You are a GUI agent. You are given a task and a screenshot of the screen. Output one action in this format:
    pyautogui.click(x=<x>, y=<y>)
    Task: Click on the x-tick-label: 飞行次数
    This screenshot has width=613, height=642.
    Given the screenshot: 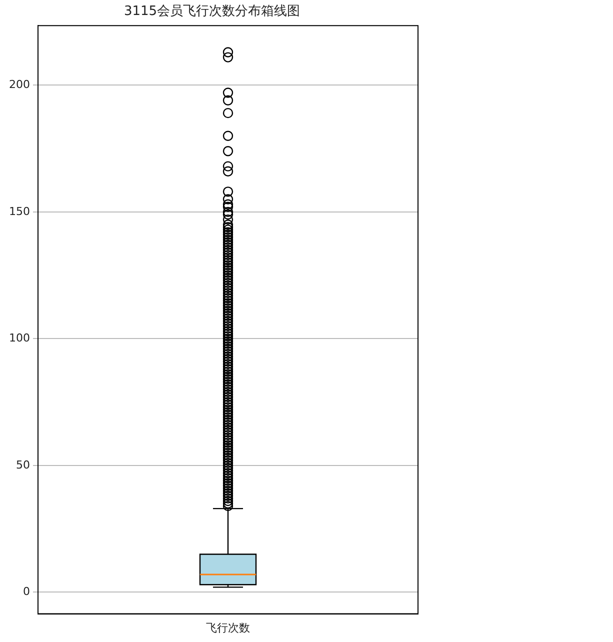 What is the action you would take?
    pyautogui.click(x=228, y=627)
    